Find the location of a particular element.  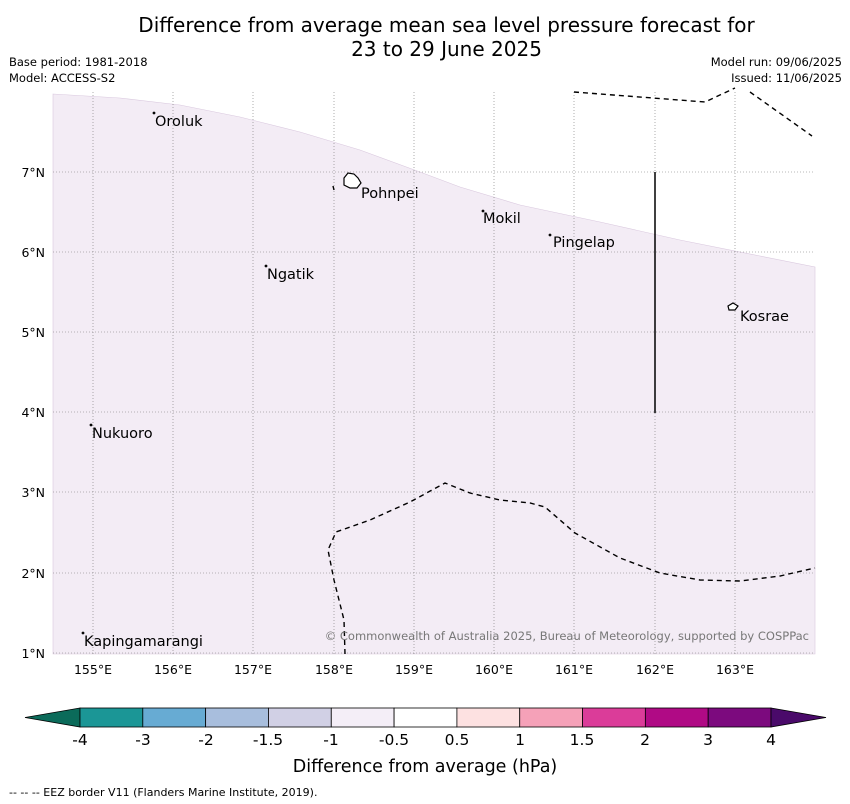

colorbar-tick: -2 is located at coordinates (205, 740).